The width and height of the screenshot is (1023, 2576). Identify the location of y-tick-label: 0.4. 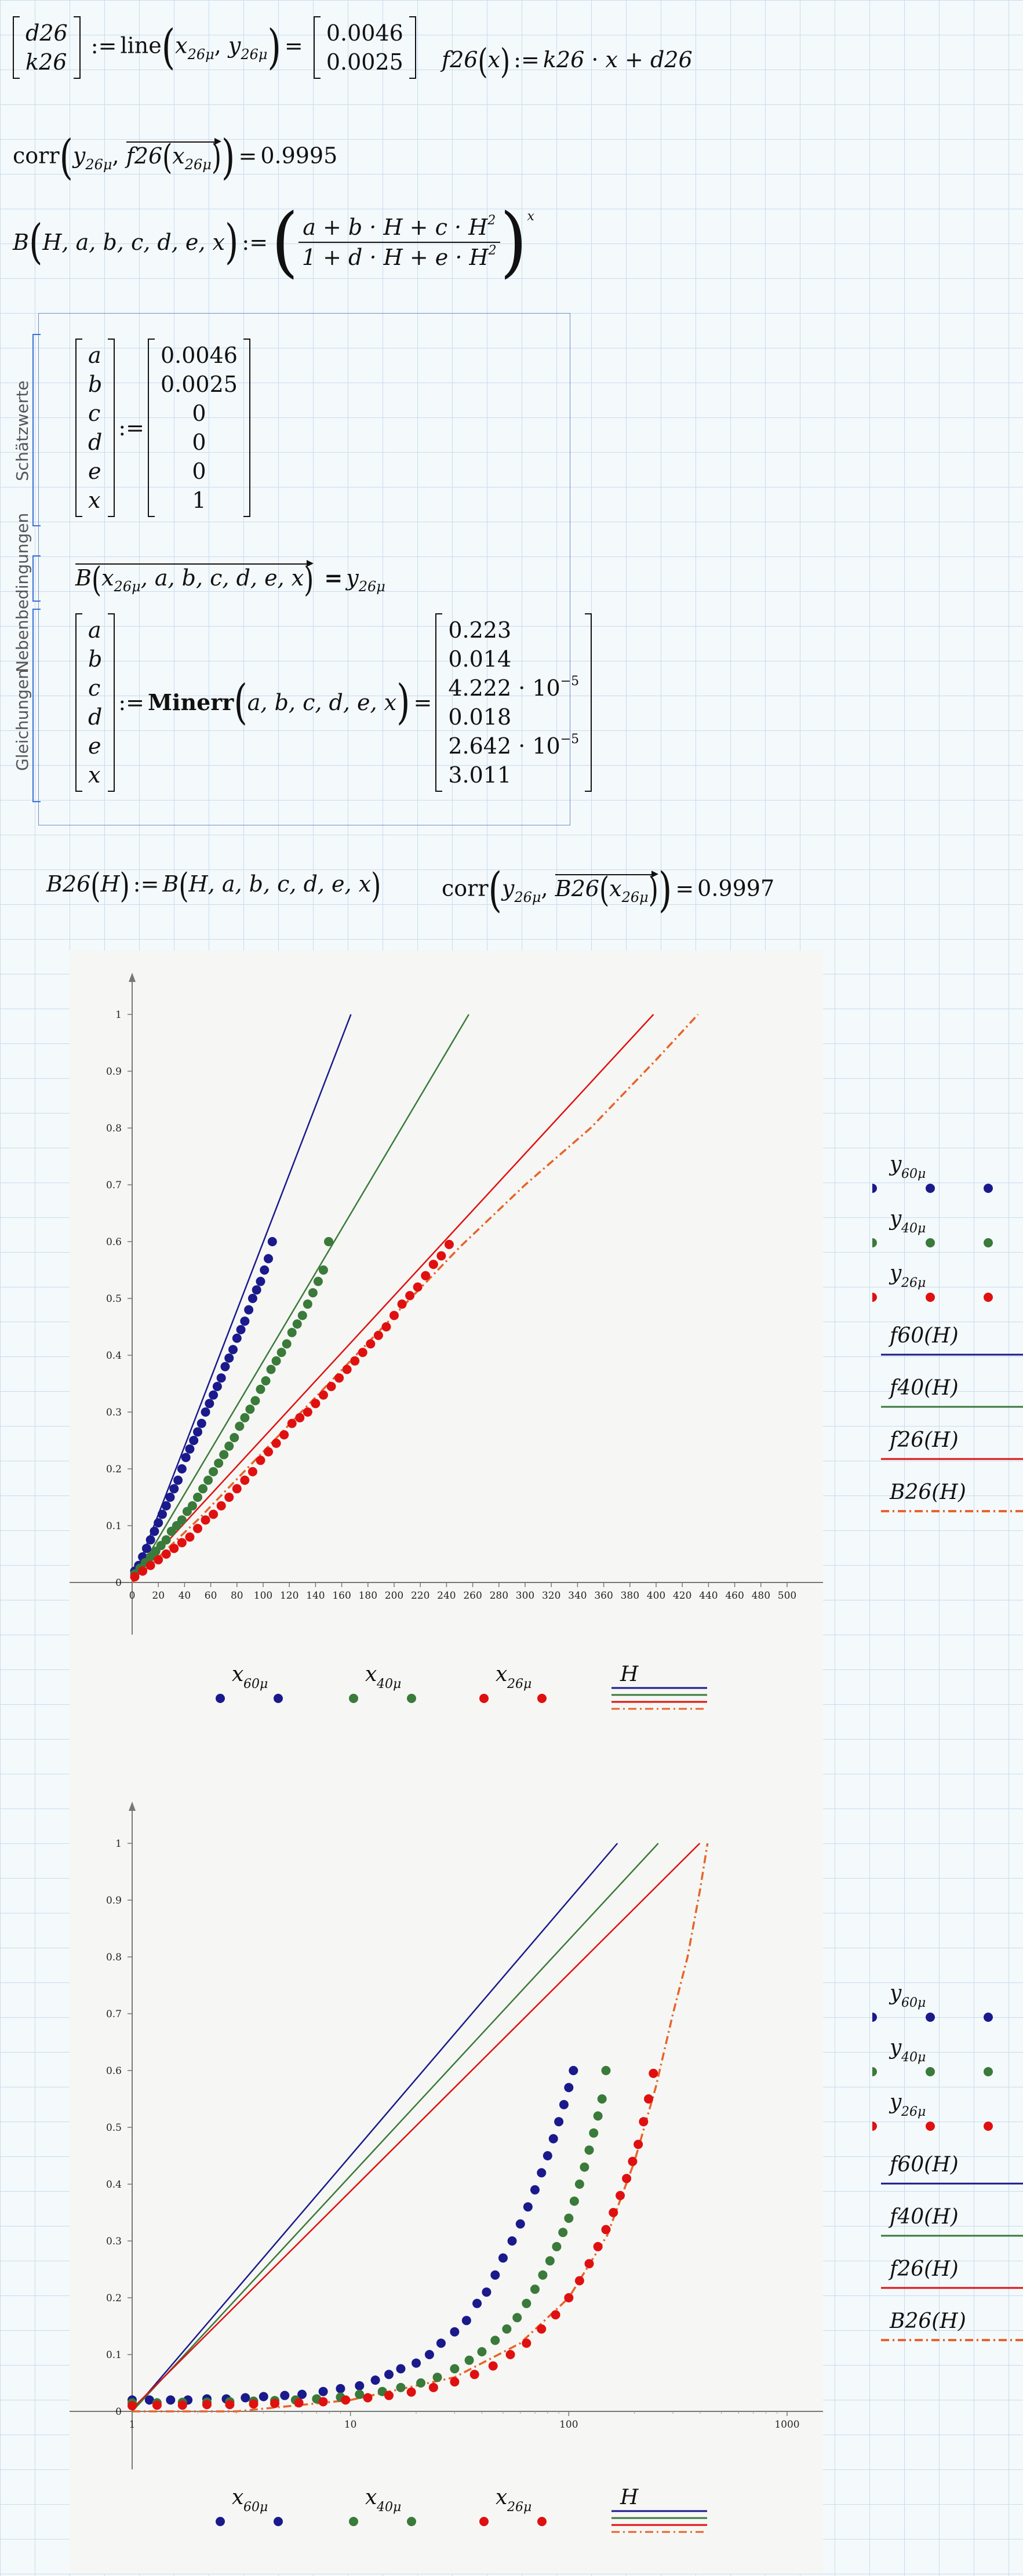
(114, 2185).